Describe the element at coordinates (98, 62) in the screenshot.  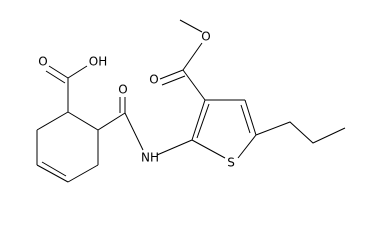
I see `atom-label: OH` at that location.